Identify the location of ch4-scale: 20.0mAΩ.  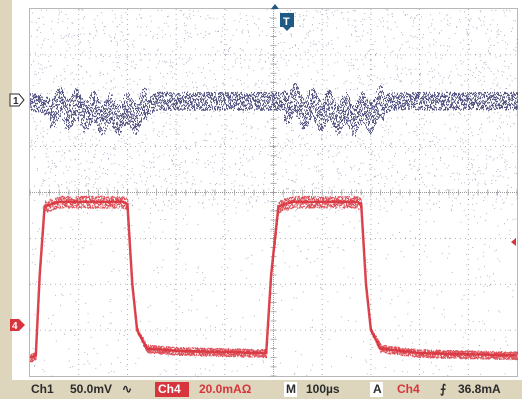
(225, 389).